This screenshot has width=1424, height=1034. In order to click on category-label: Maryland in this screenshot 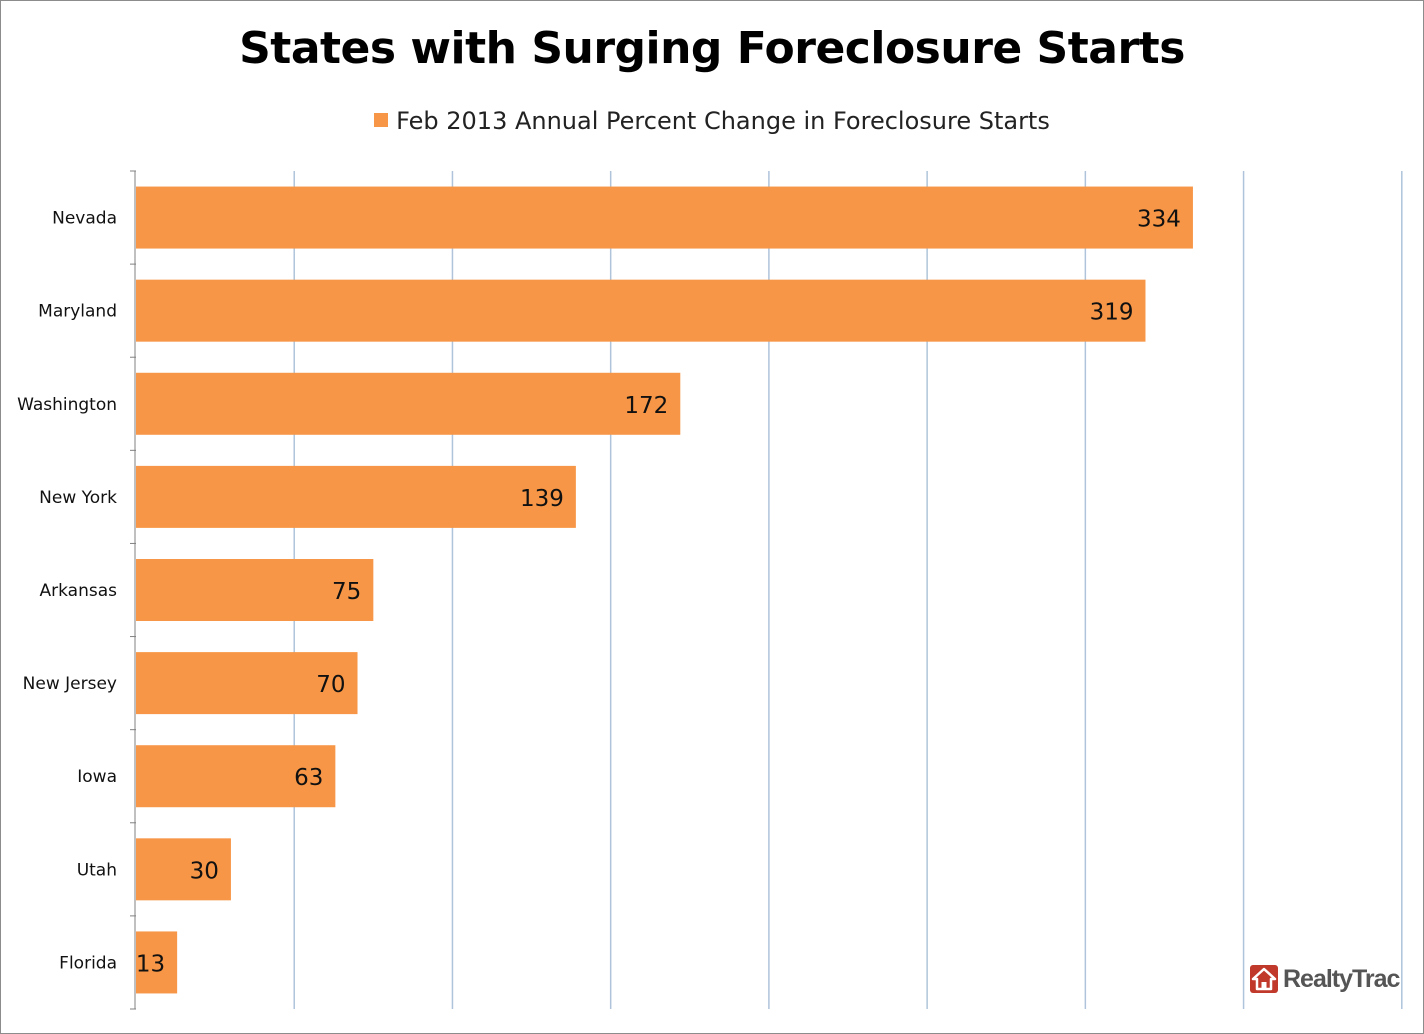, I will do `click(77, 312)`.